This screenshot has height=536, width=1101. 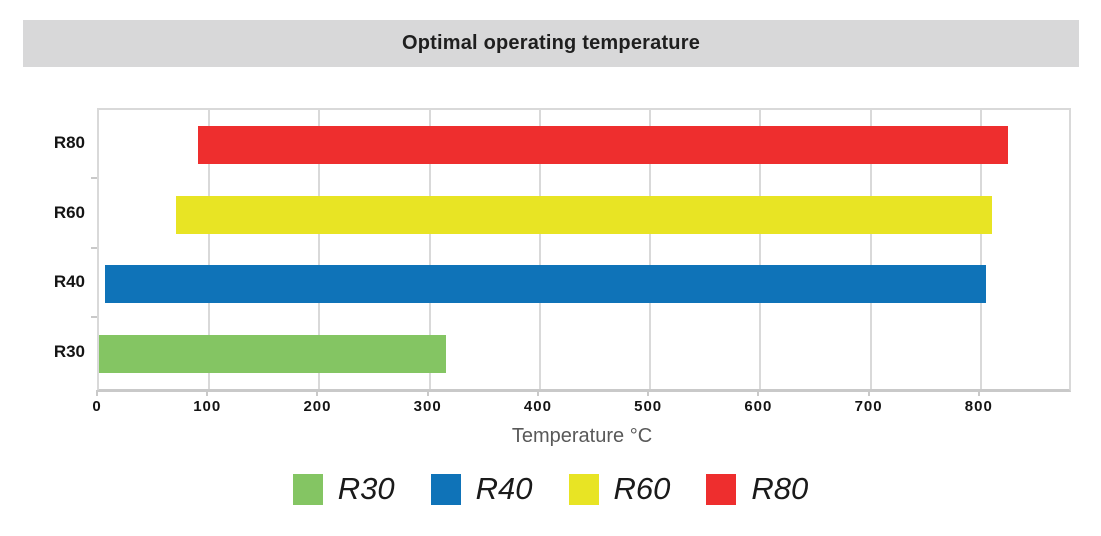 I want to click on y-label-R30: R30, so click(x=69, y=352).